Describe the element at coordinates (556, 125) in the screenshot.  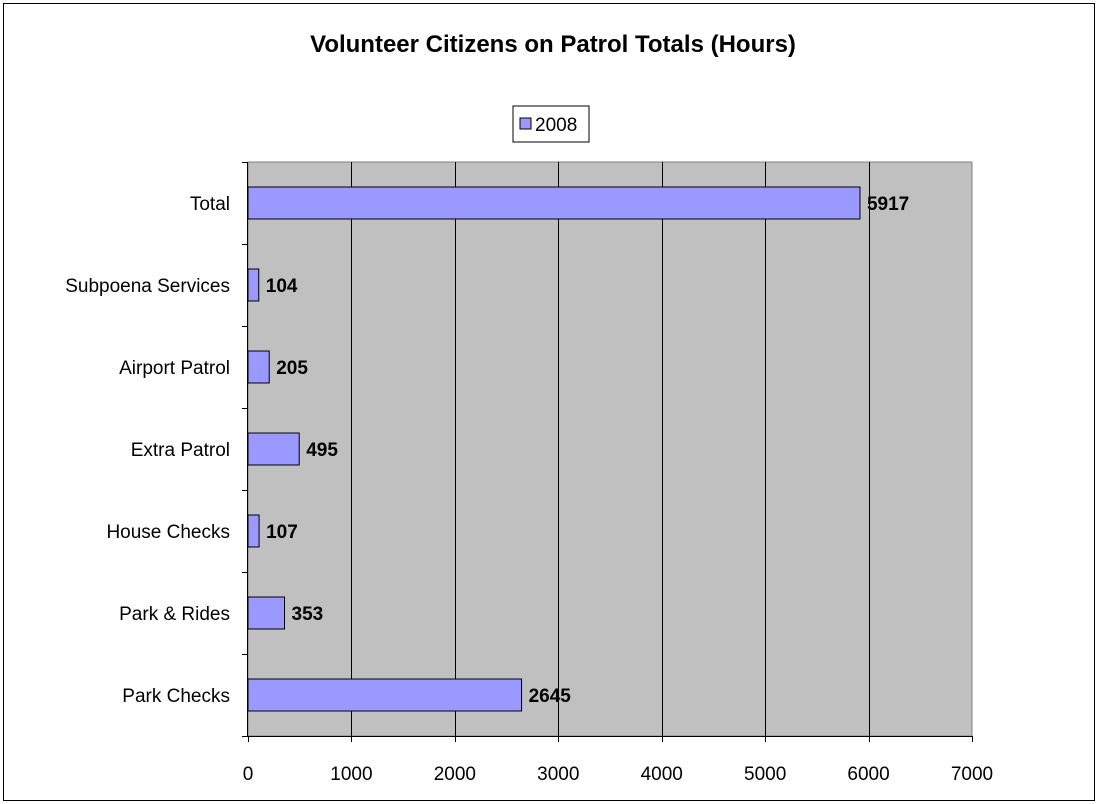
I see `legend-label: 2008` at that location.